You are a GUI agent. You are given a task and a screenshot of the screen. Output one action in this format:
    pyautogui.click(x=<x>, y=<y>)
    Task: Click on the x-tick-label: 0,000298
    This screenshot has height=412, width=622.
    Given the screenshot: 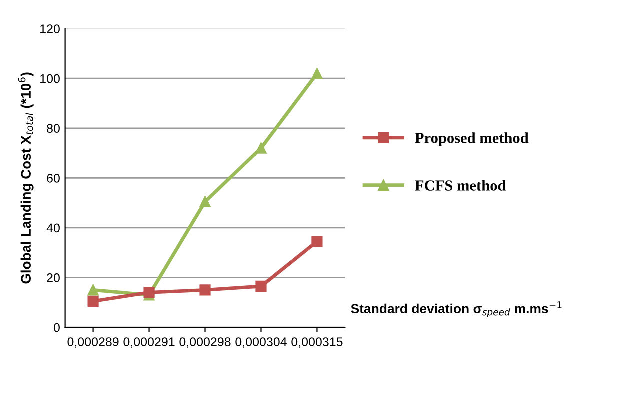 What is the action you would take?
    pyautogui.click(x=205, y=343)
    